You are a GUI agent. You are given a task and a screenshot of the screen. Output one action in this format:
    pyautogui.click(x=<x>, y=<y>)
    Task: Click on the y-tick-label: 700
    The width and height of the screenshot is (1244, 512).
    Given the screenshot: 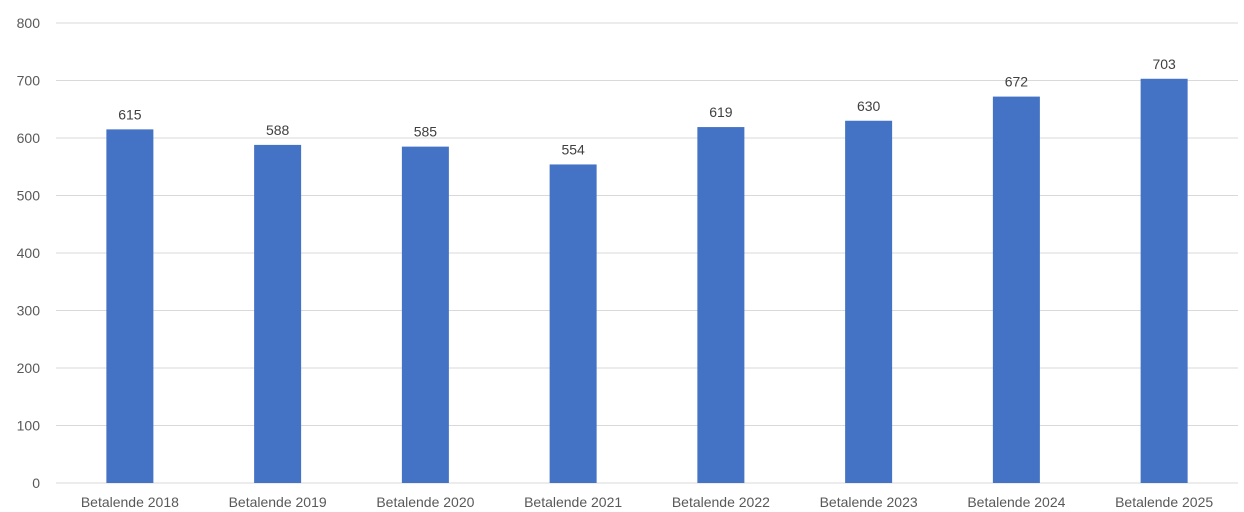 What is the action you would take?
    pyautogui.click(x=29, y=81)
    